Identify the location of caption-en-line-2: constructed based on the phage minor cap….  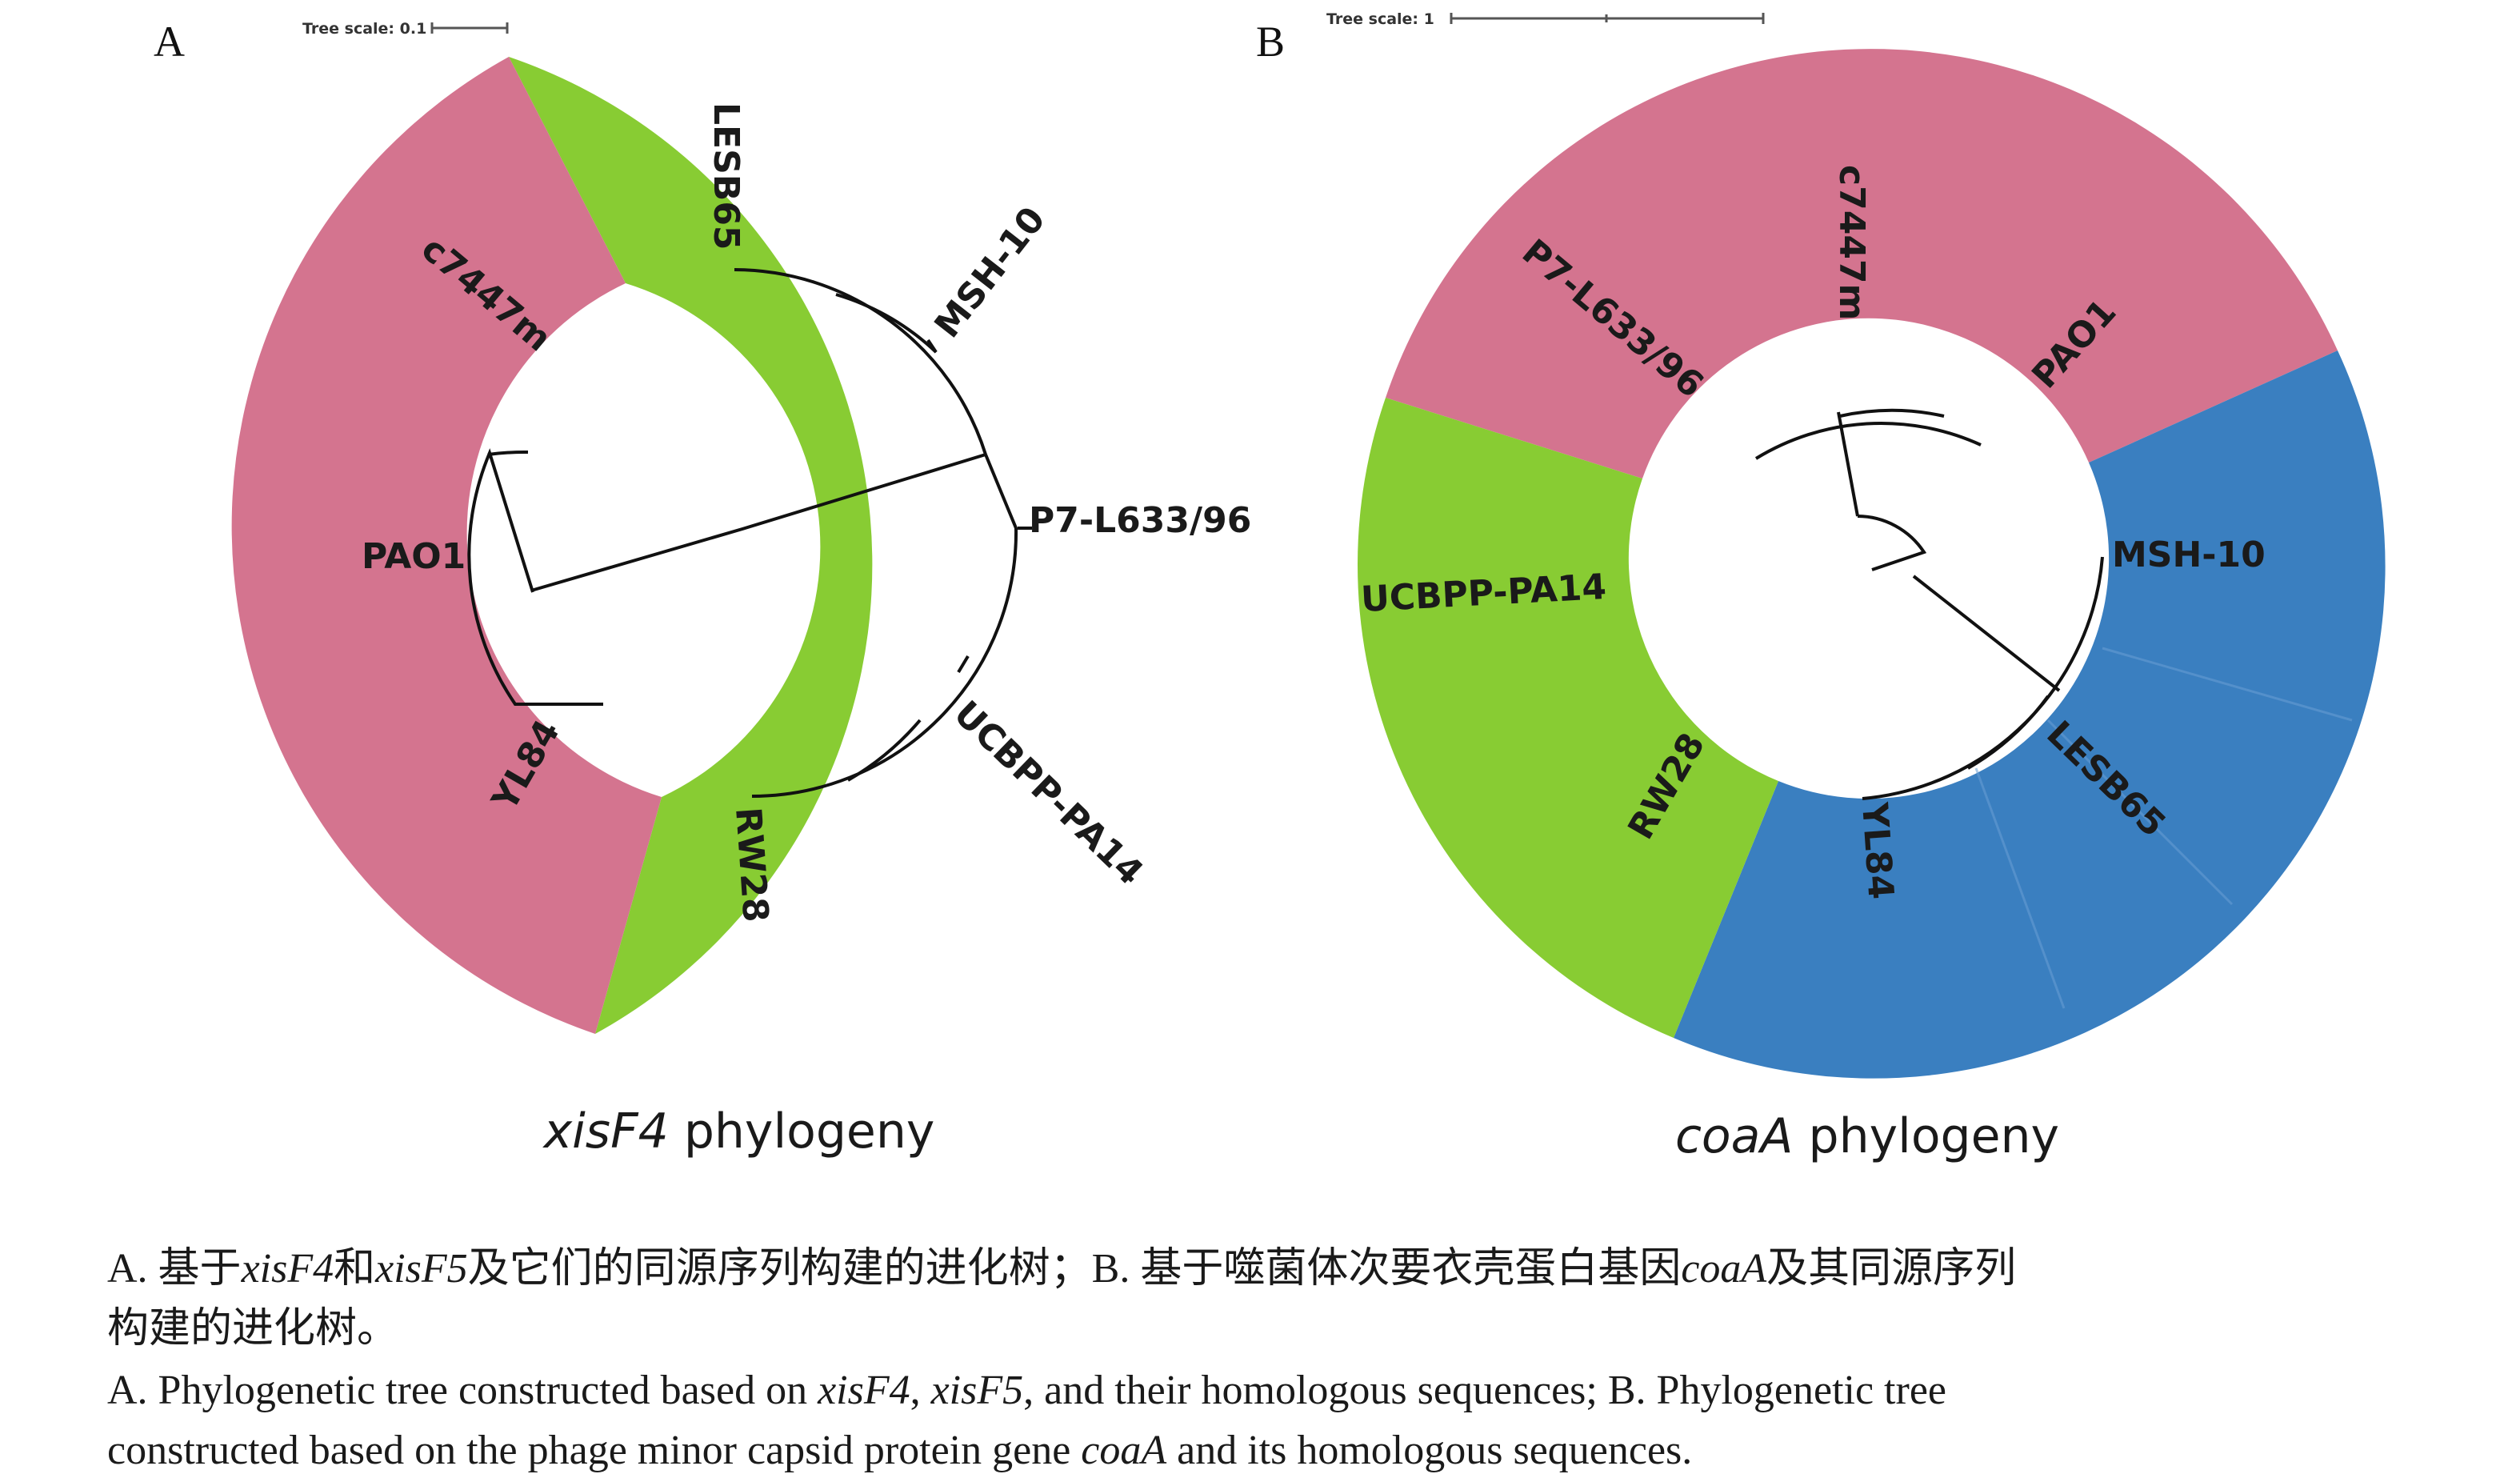
(1267, 1450).